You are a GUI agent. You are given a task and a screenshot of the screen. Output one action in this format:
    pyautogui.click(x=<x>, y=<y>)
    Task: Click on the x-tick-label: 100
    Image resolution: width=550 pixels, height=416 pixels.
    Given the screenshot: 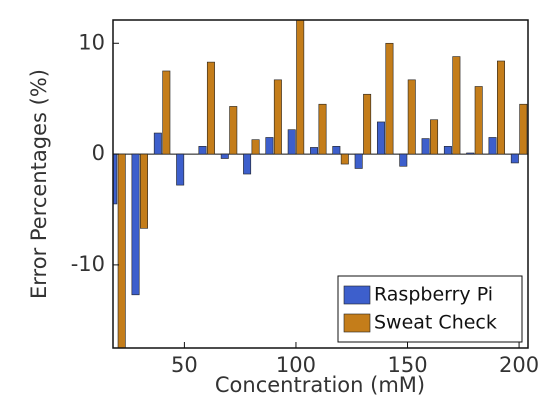 What is the action you would take?
    pyautogui.click(x=296, y=365)
    